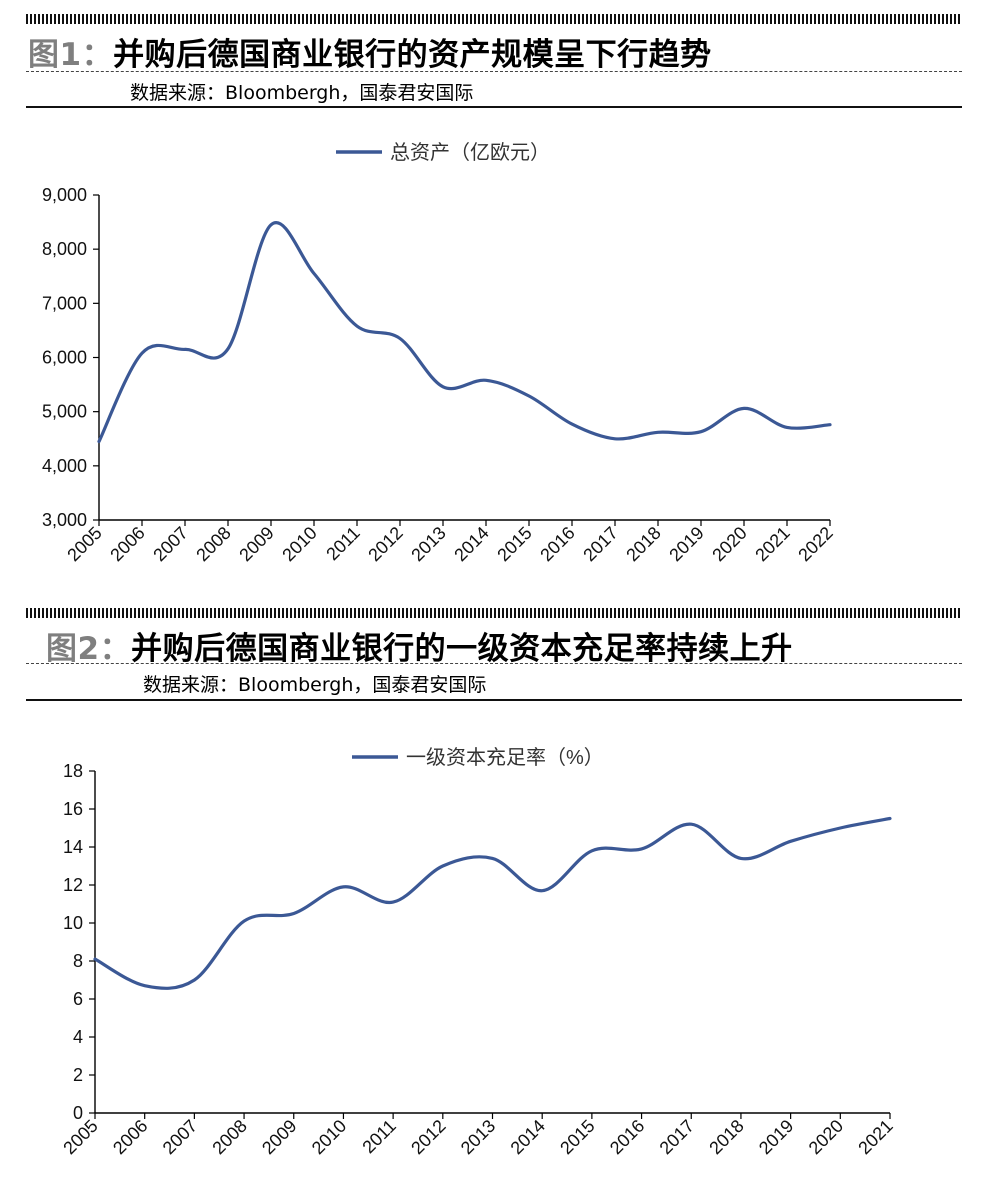  What do you see at coordinates (64, 249) in the screenshot?
I see `y-tick-label: 8,000` at bounding box center [64, 249].